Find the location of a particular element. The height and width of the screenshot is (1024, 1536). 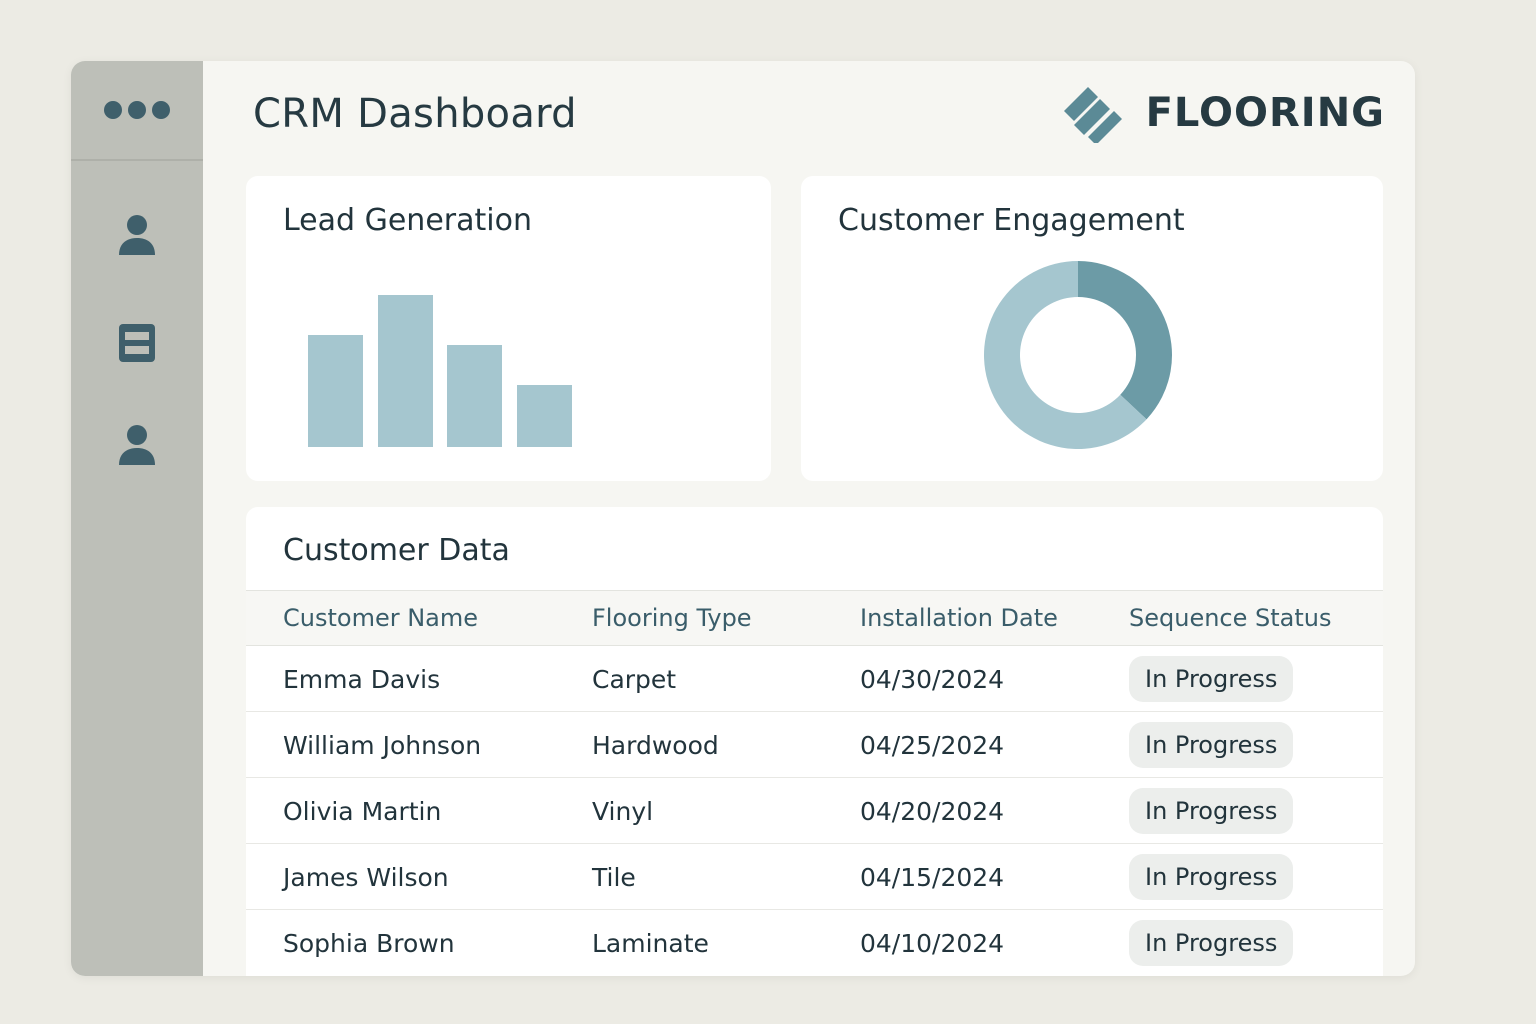

customer-name: William Johnson is located at coordinates (382, 745).